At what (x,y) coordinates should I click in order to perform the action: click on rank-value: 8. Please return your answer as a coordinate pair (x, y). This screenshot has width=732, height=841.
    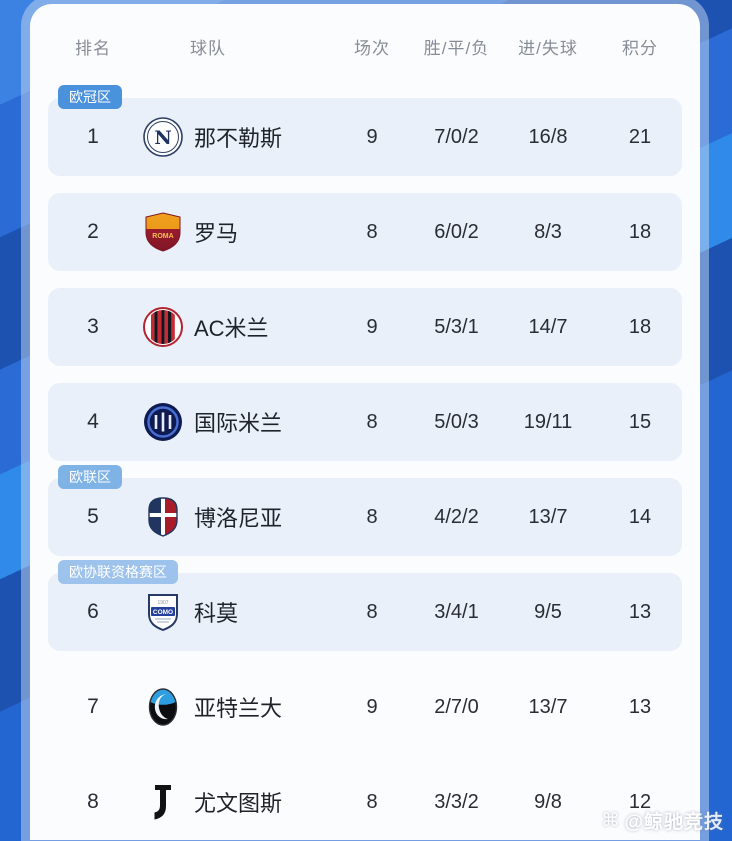
    Looking at the image, I should click on (93, 801).